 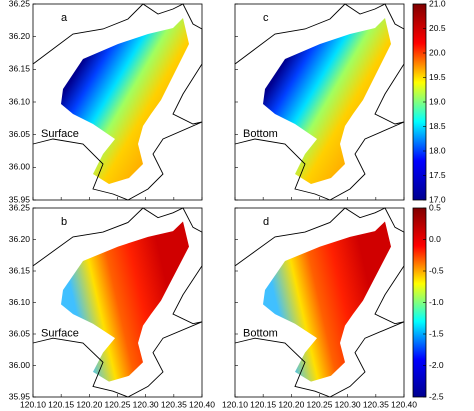 What do you see at coordinates (437, 150) in the screenshot?
I see `colorbar-tick-label: 18.0` at bounding box center [437, 150].